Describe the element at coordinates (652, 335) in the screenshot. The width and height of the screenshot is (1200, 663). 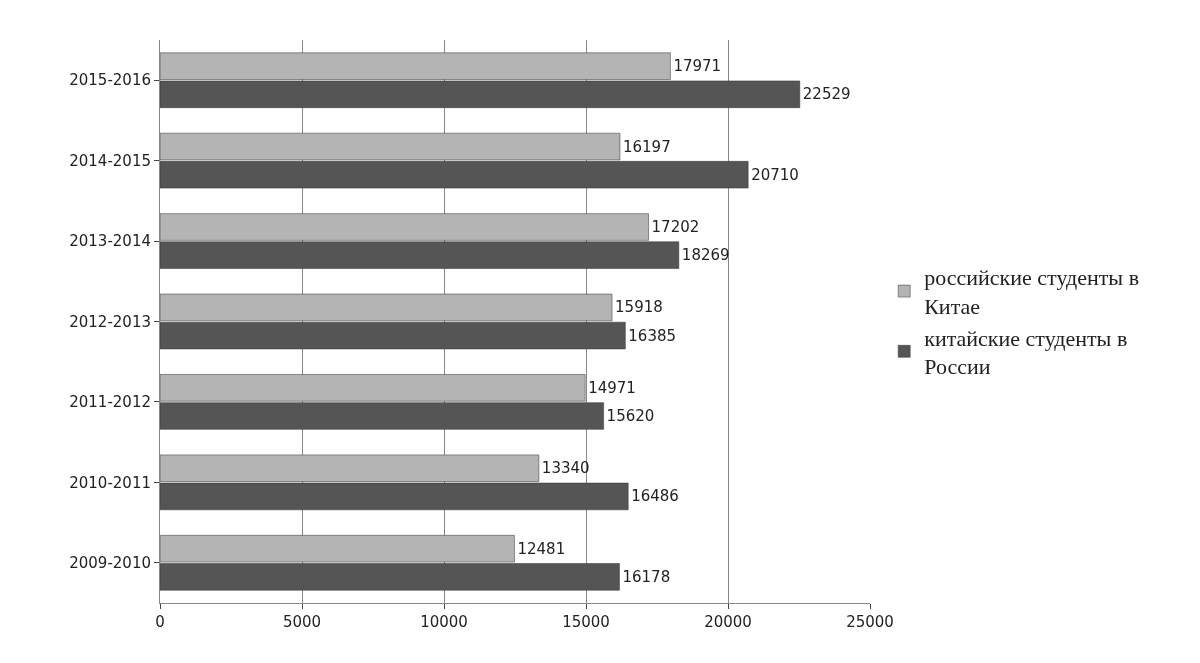
I see `data-label: 16385` at that location.